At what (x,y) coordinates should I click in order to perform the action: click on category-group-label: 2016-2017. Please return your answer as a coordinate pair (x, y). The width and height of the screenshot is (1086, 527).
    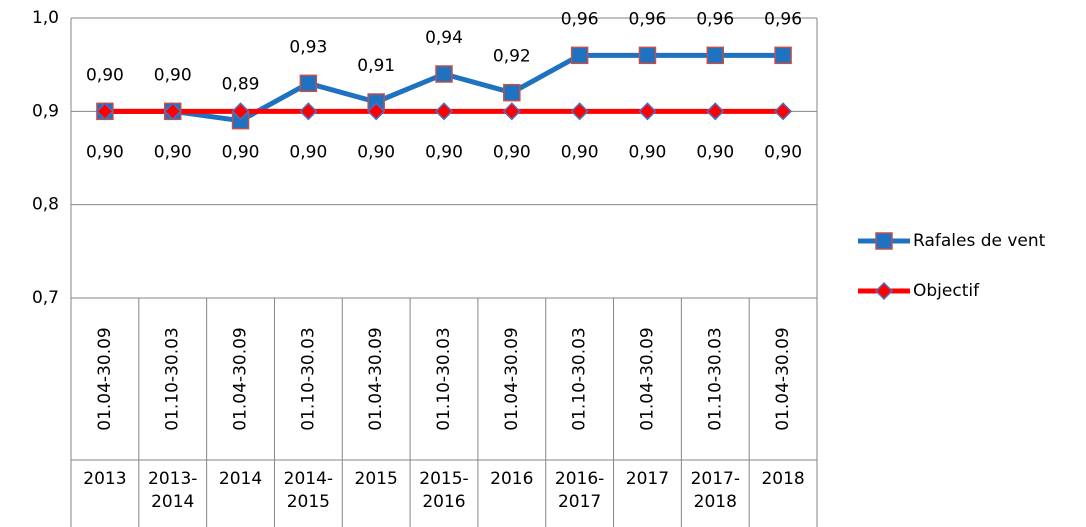
    Looking at the image, I should click on (579, 490).